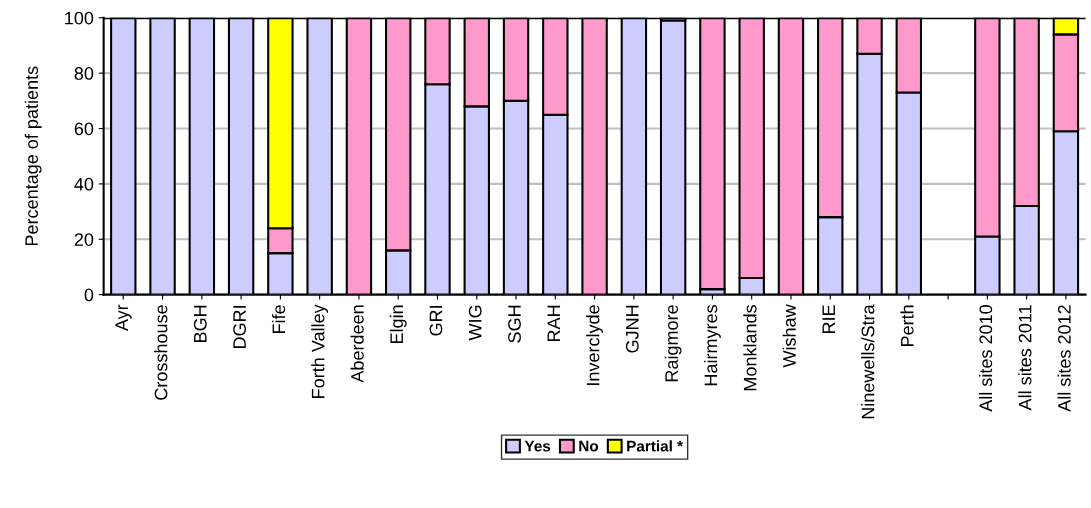  What do you see at coordinates (398, 324) in the screenshot?
I see `x-tick-label: Elgin` at bounding box center [398, 324].